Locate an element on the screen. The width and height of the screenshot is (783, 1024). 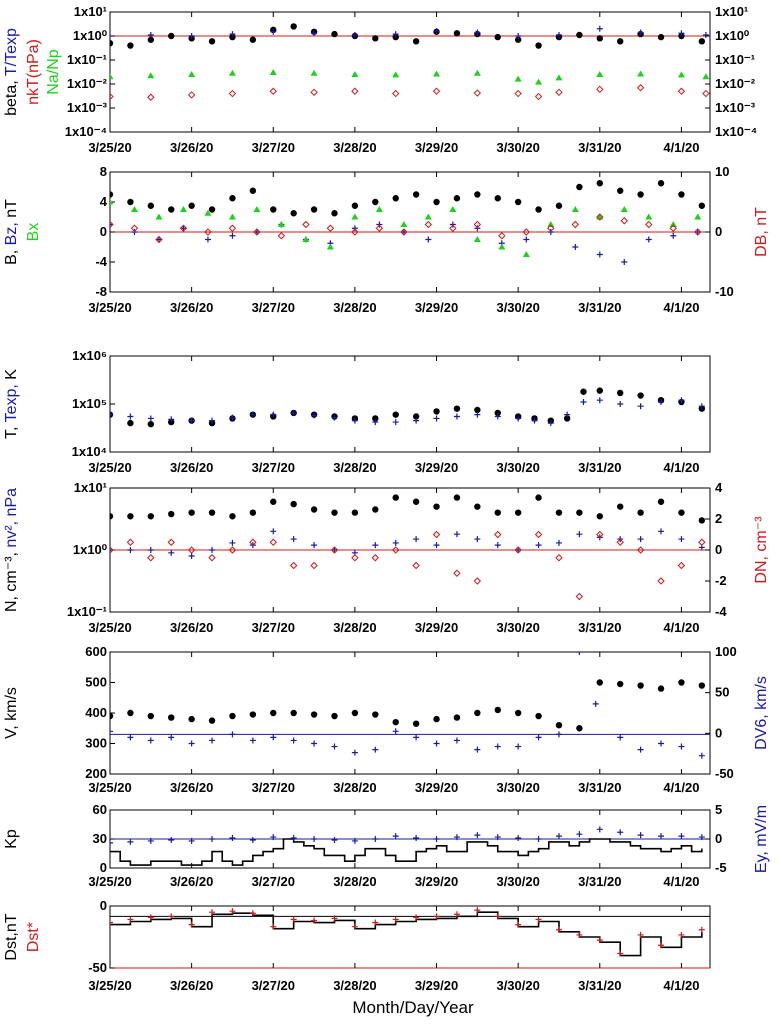
x-axis-title: Month/Day/Year is located at coordinates (413, 1007).